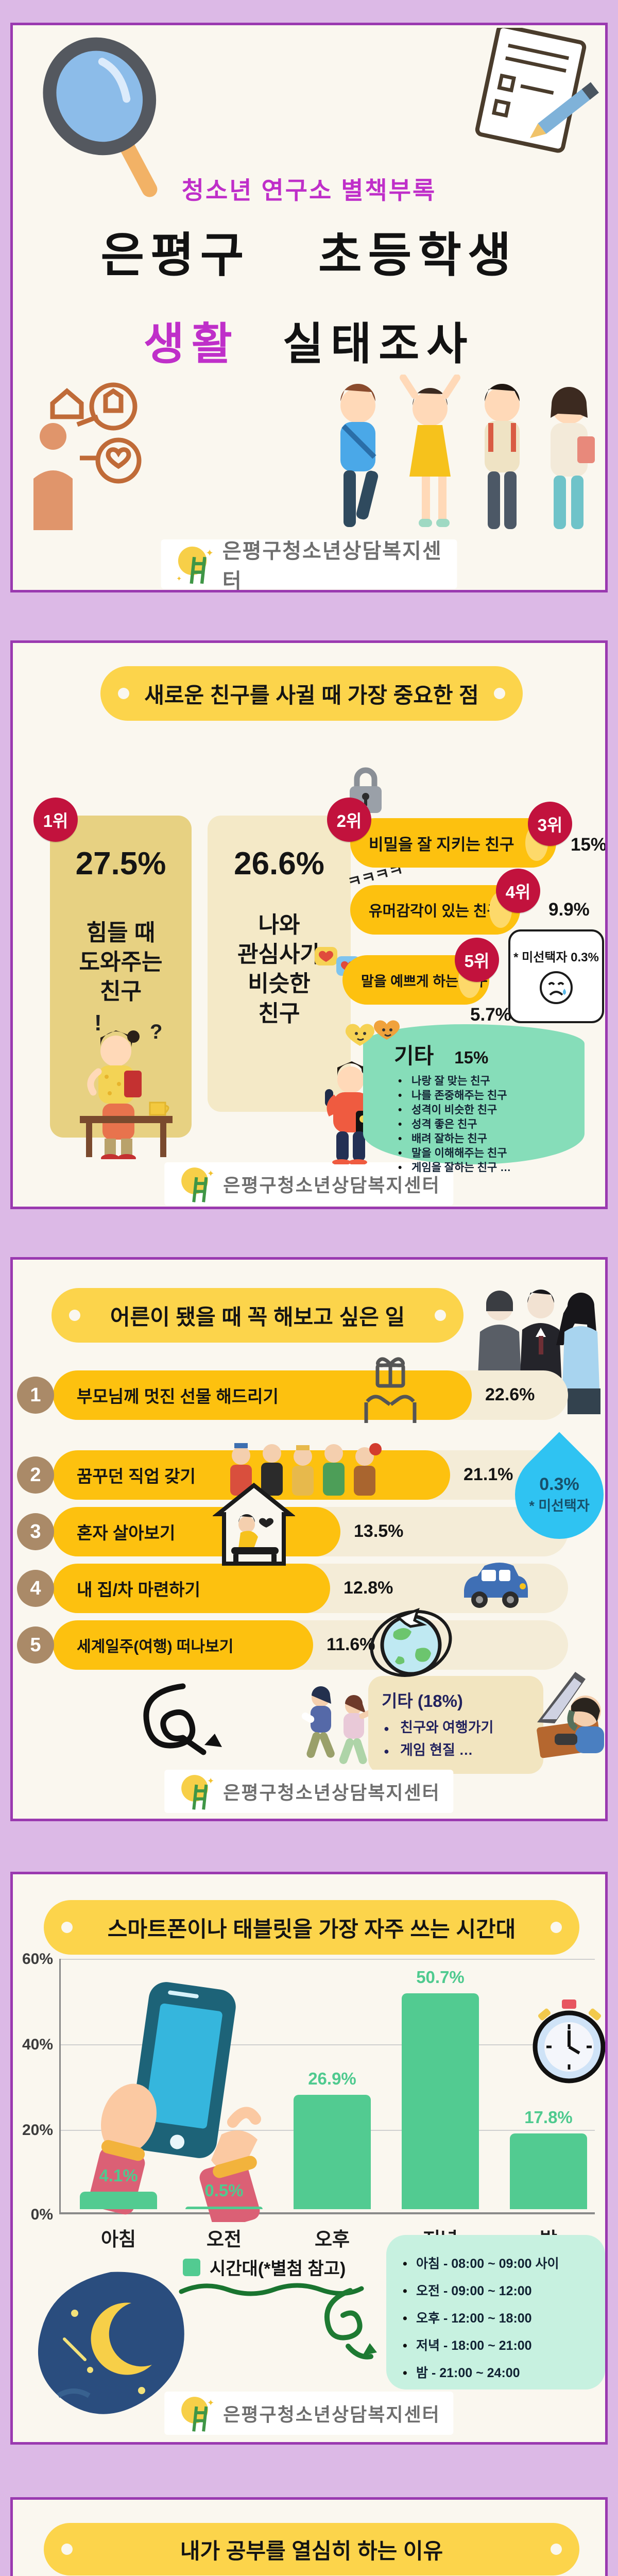 This screenshot has width=618, height=2576. I want to click on y-tick: 60%, so click(37, 1959).